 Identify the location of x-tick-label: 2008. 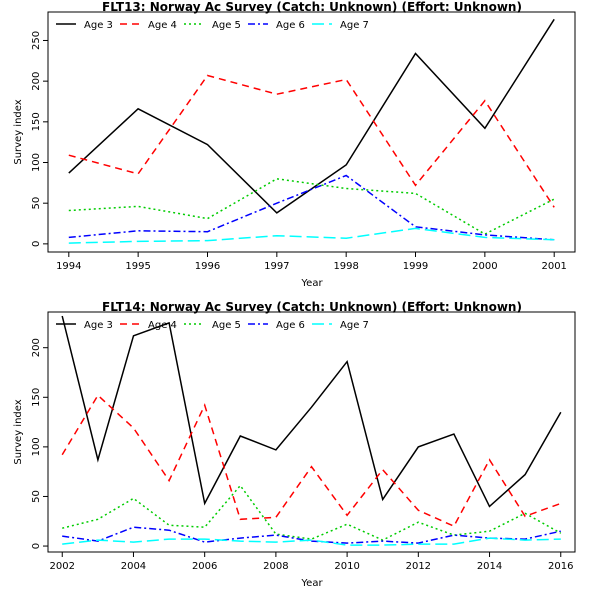
(275, 566).